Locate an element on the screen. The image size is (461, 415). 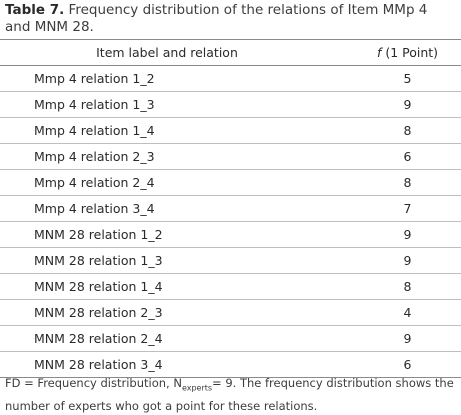
header-frequency-symbol: f is located at coordinates (379, 52).